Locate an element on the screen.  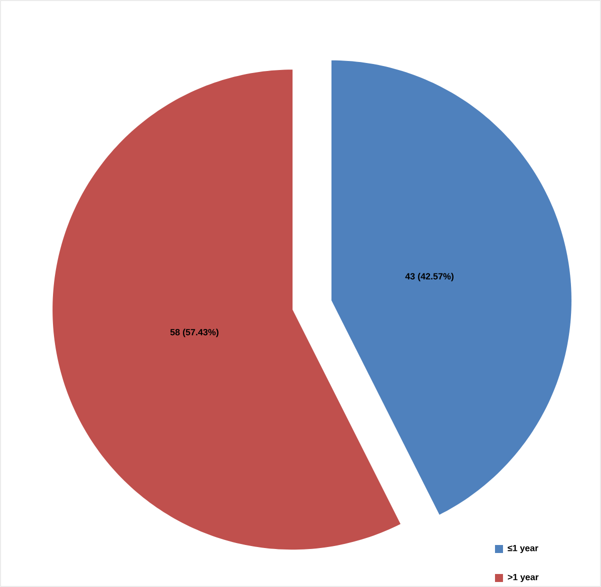
data-label: 43 (42.57%) is located at coordinates (429, 277).